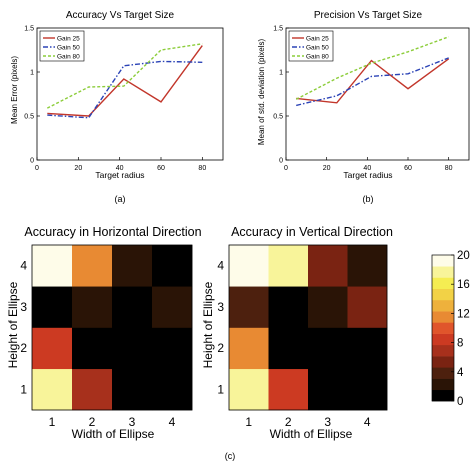 This screenshot has height=462, width=474. Describe the element at coordinates (463, 314) in the screenshot. I see `colorbar-tick-label: 12` at that location.